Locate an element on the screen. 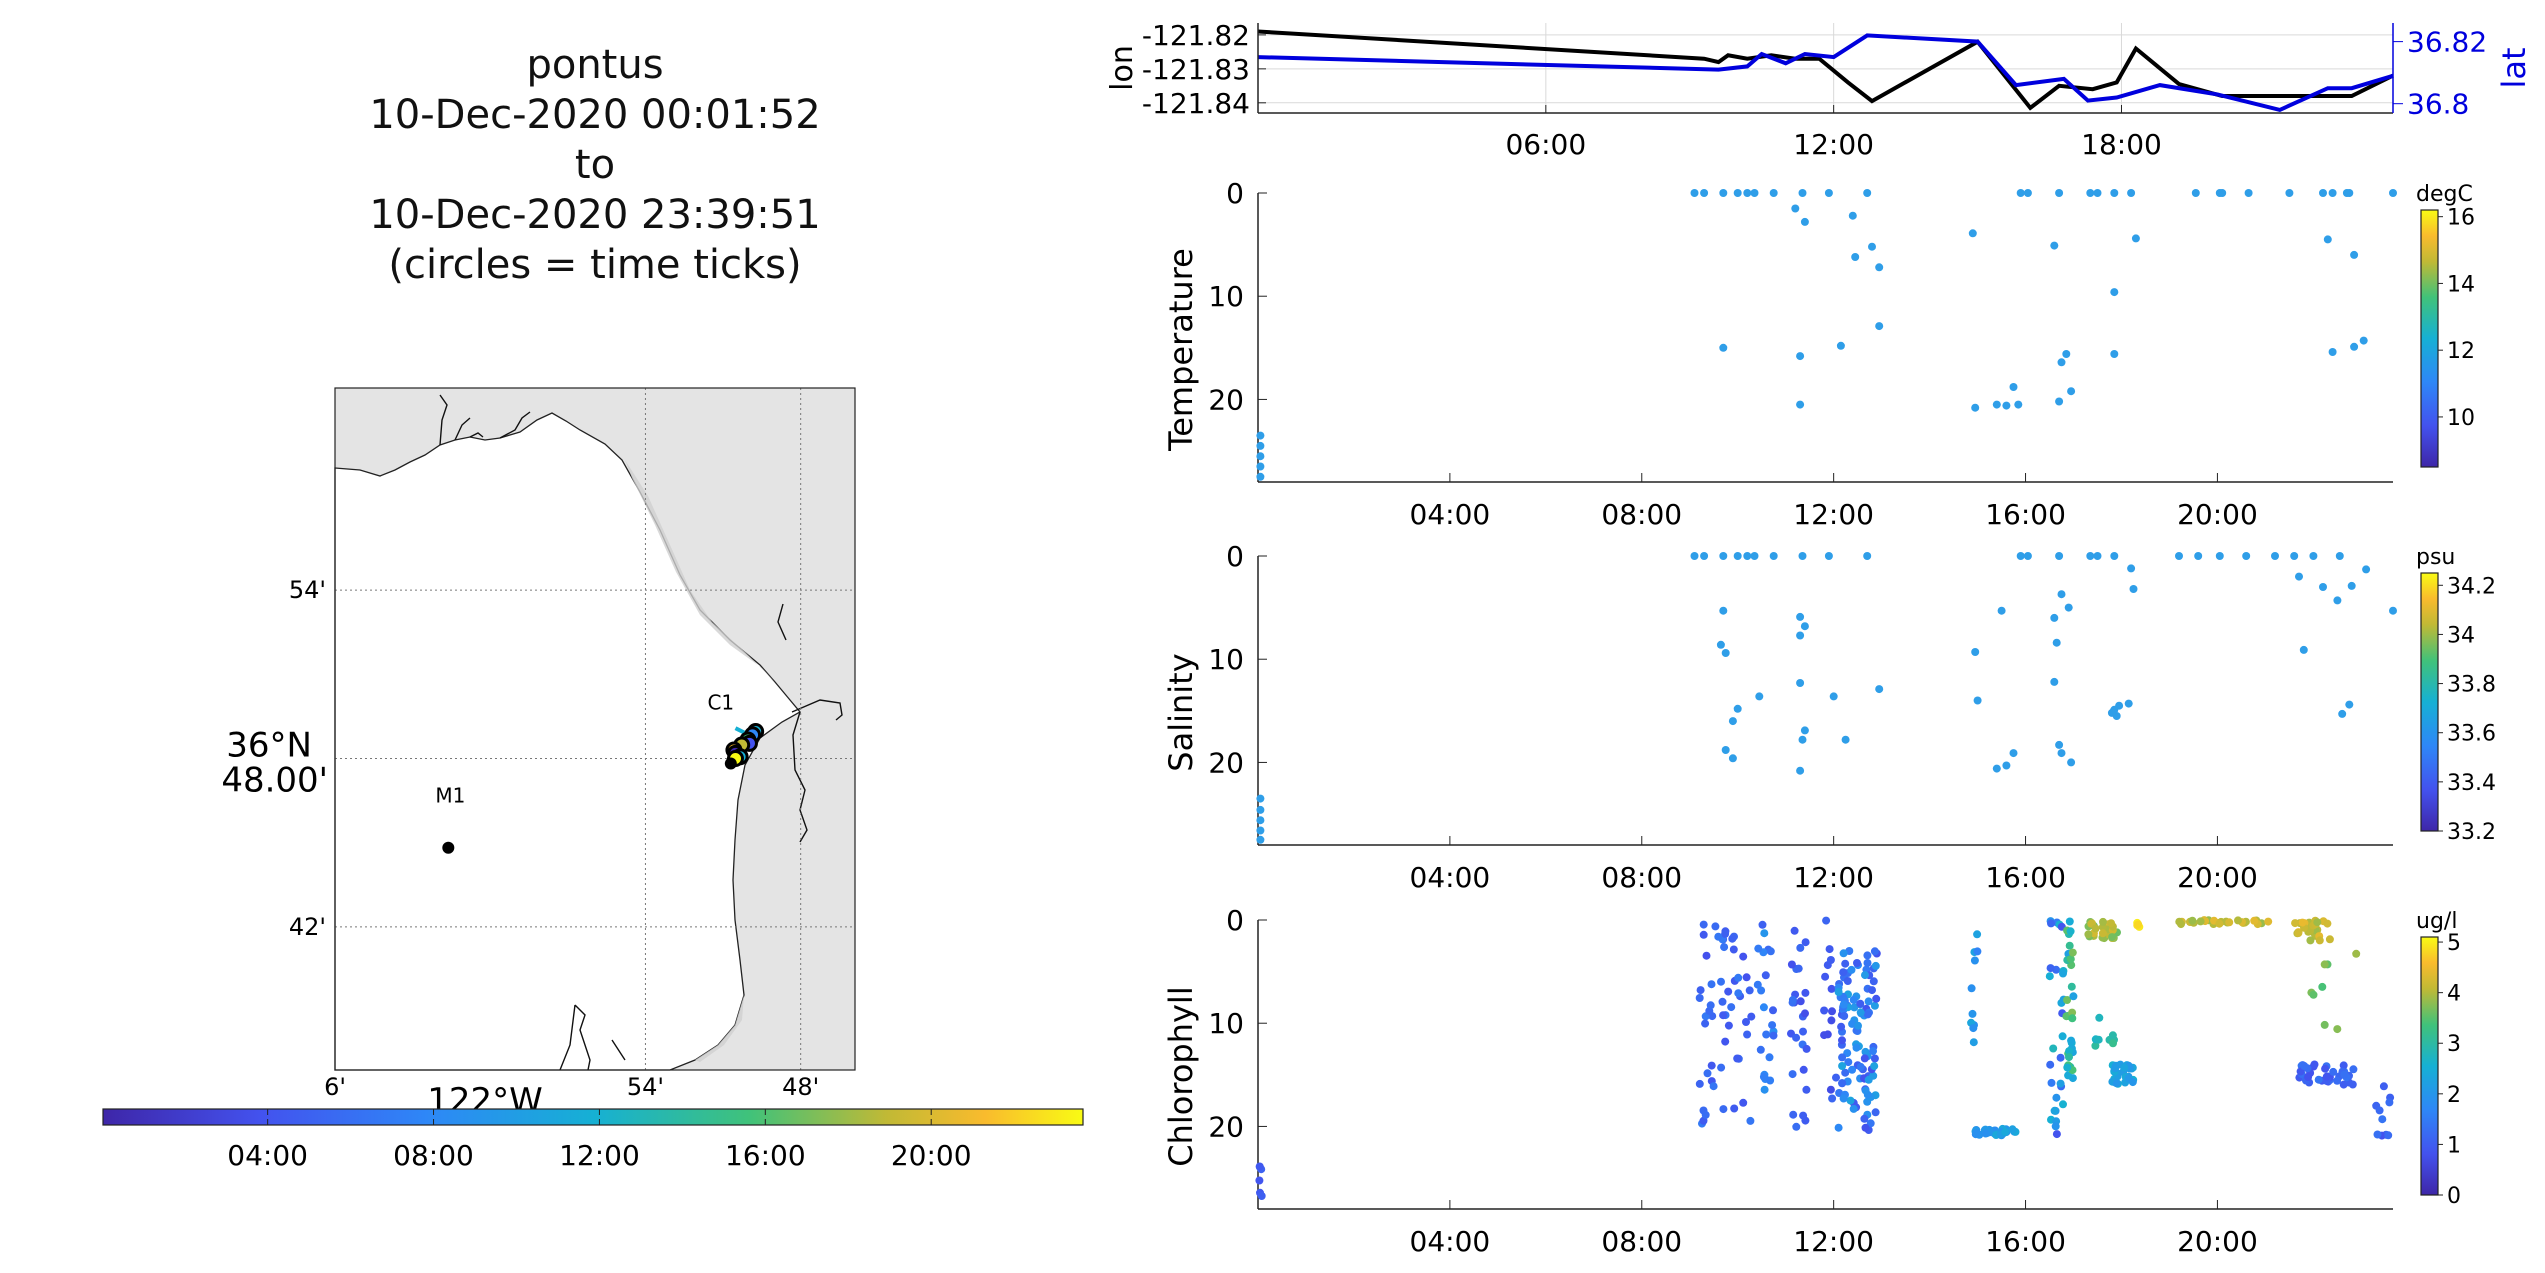  lonlat-y-tick-label: -121.82 is located at coordinates (1196, 35).